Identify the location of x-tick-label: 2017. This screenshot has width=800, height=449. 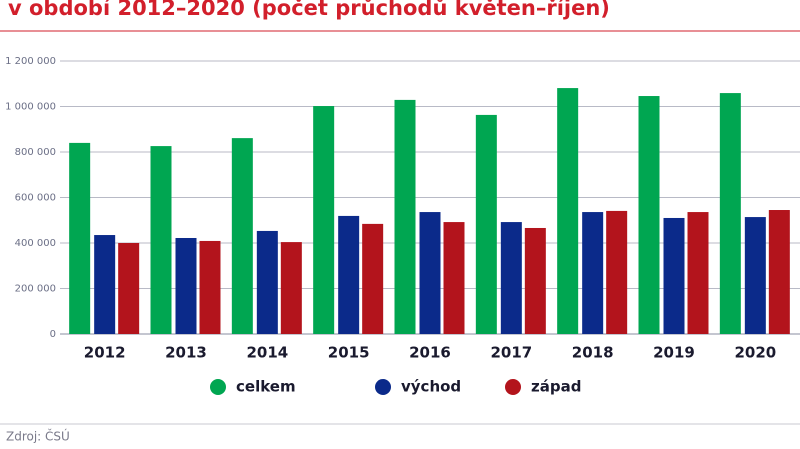
(511, 353).